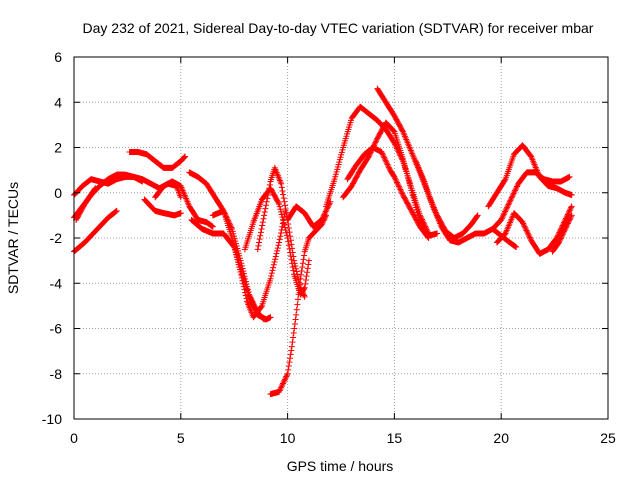 This screenshot has width=640, height=480. What do you see at coordinates (13, 238) in the screenshot?
I see `y-axis-label: SDTVAR / TECUs` at bounding box center [13, 238].